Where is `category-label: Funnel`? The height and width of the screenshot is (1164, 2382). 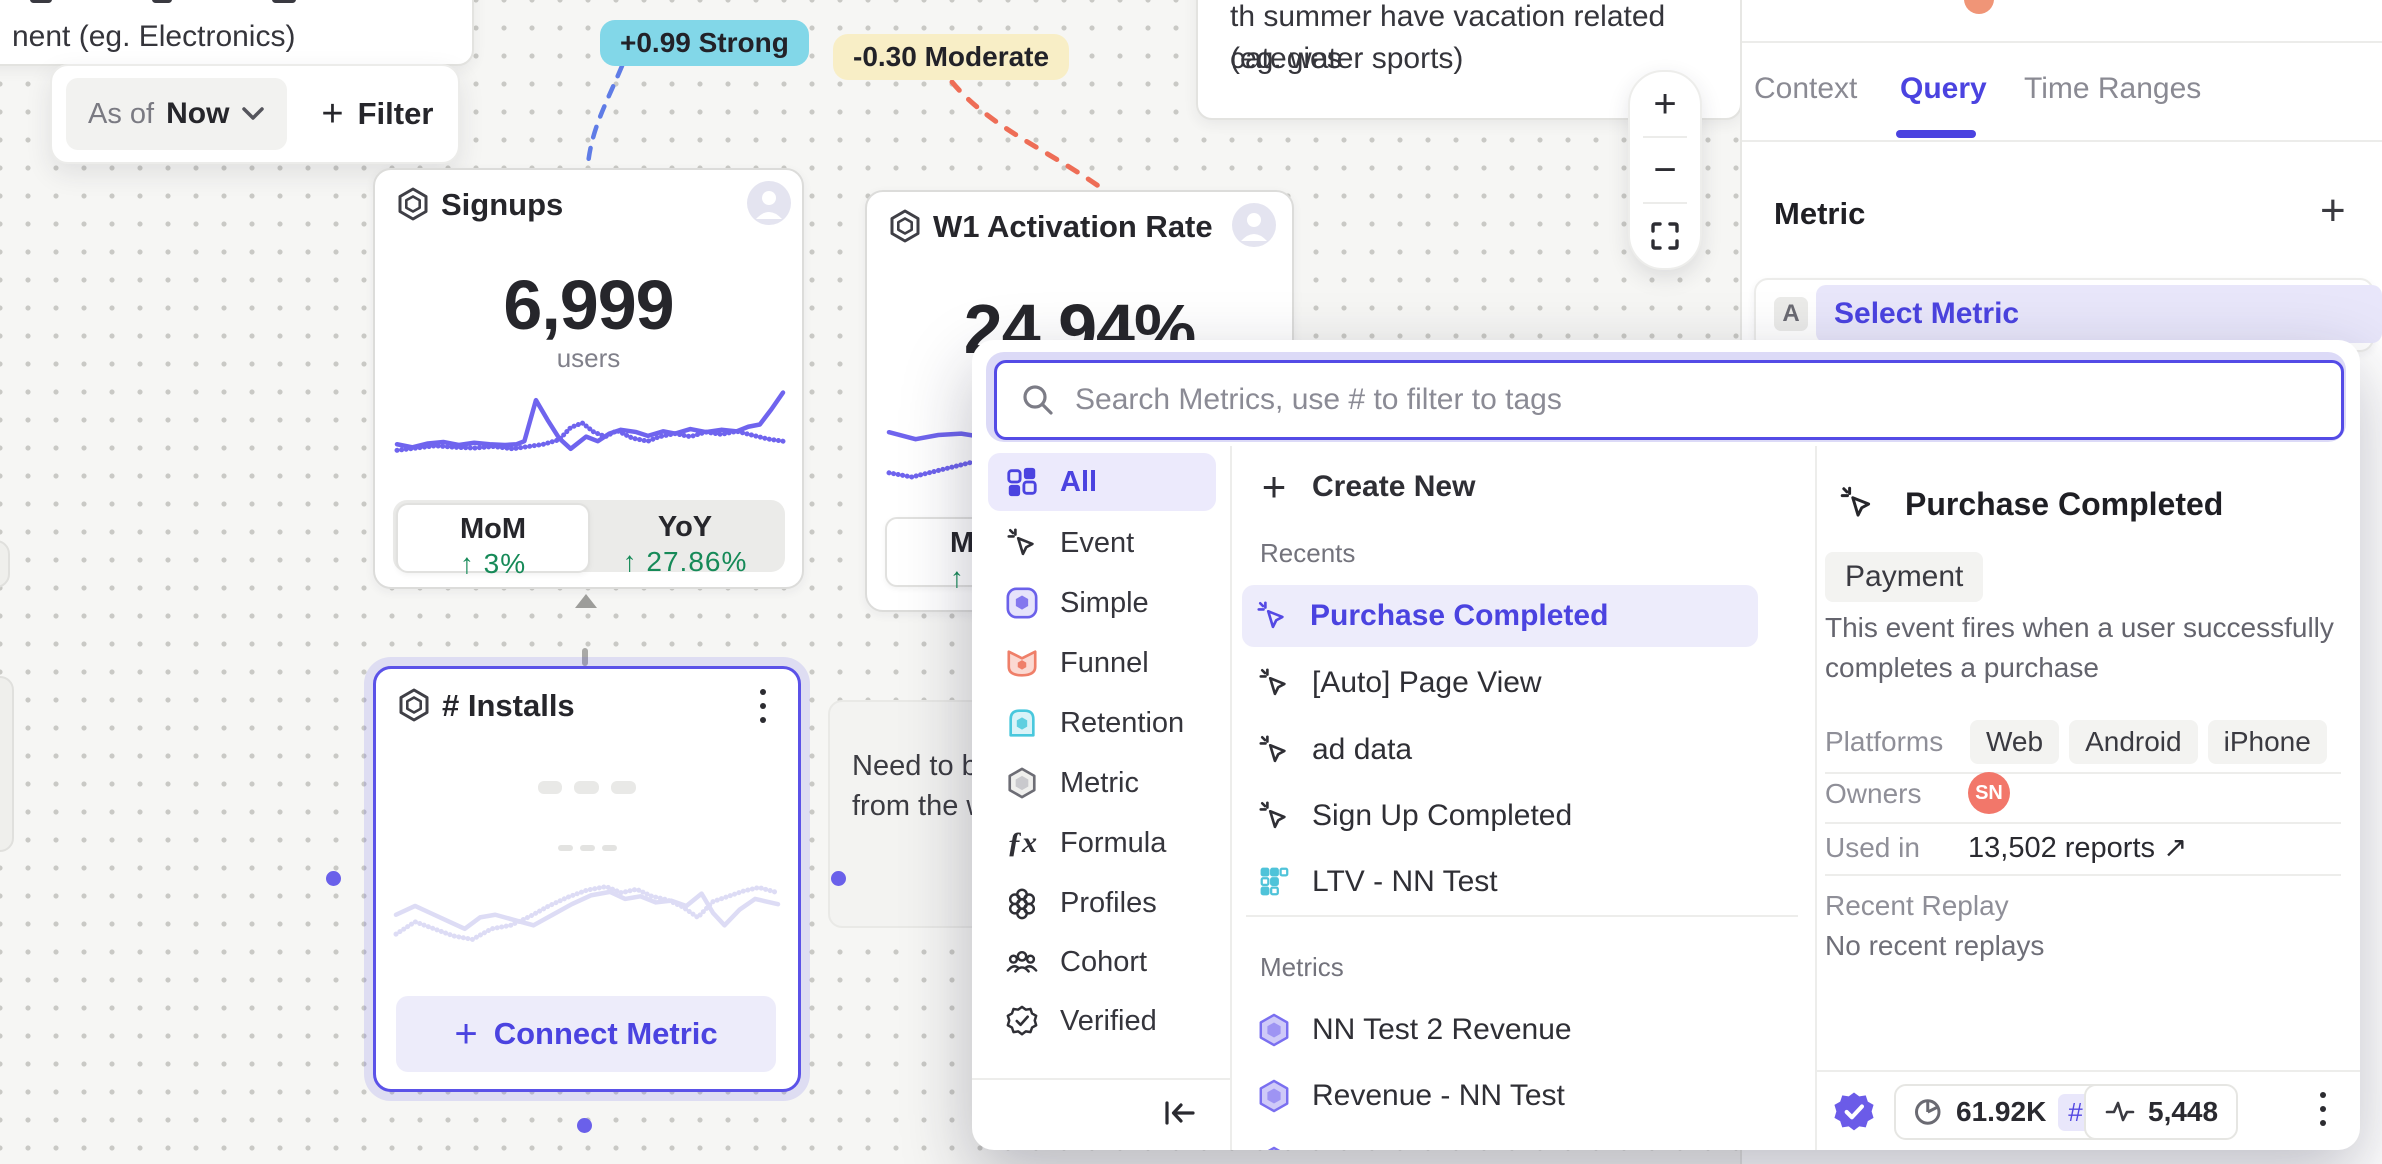
category-label: Funnel is located at coordinates (1104, 662).